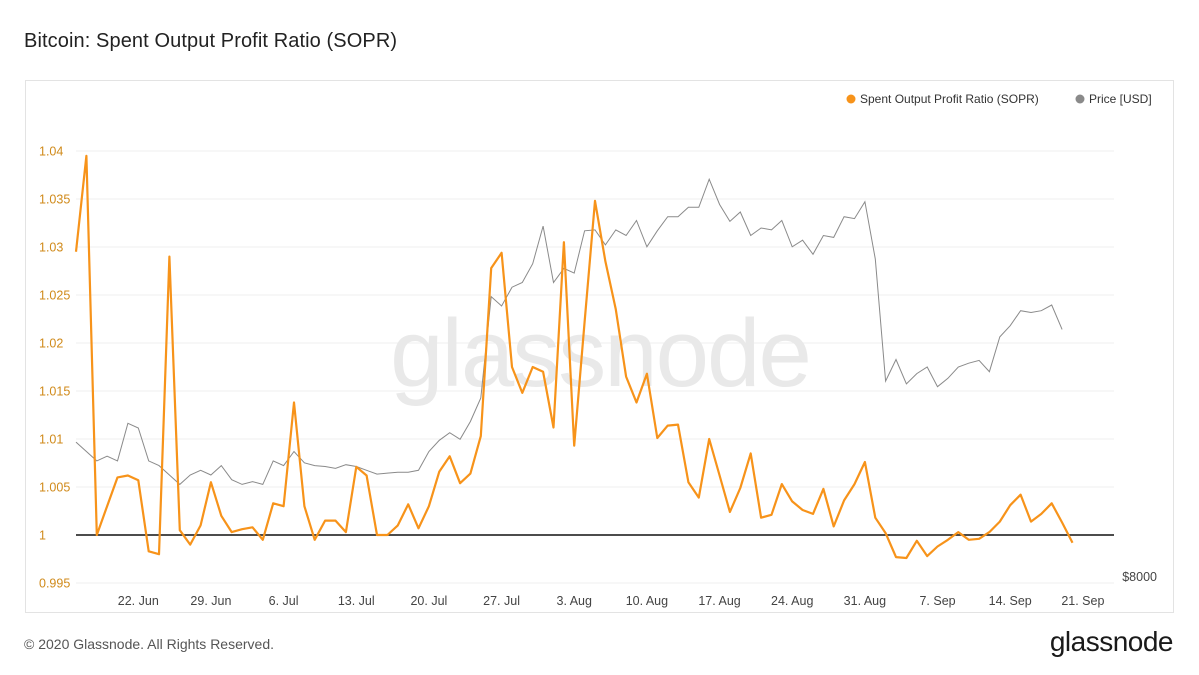  Describe the element at coordinates (54, 296) in the screenshot. I see `y-tick-label: 1.025` at that location.